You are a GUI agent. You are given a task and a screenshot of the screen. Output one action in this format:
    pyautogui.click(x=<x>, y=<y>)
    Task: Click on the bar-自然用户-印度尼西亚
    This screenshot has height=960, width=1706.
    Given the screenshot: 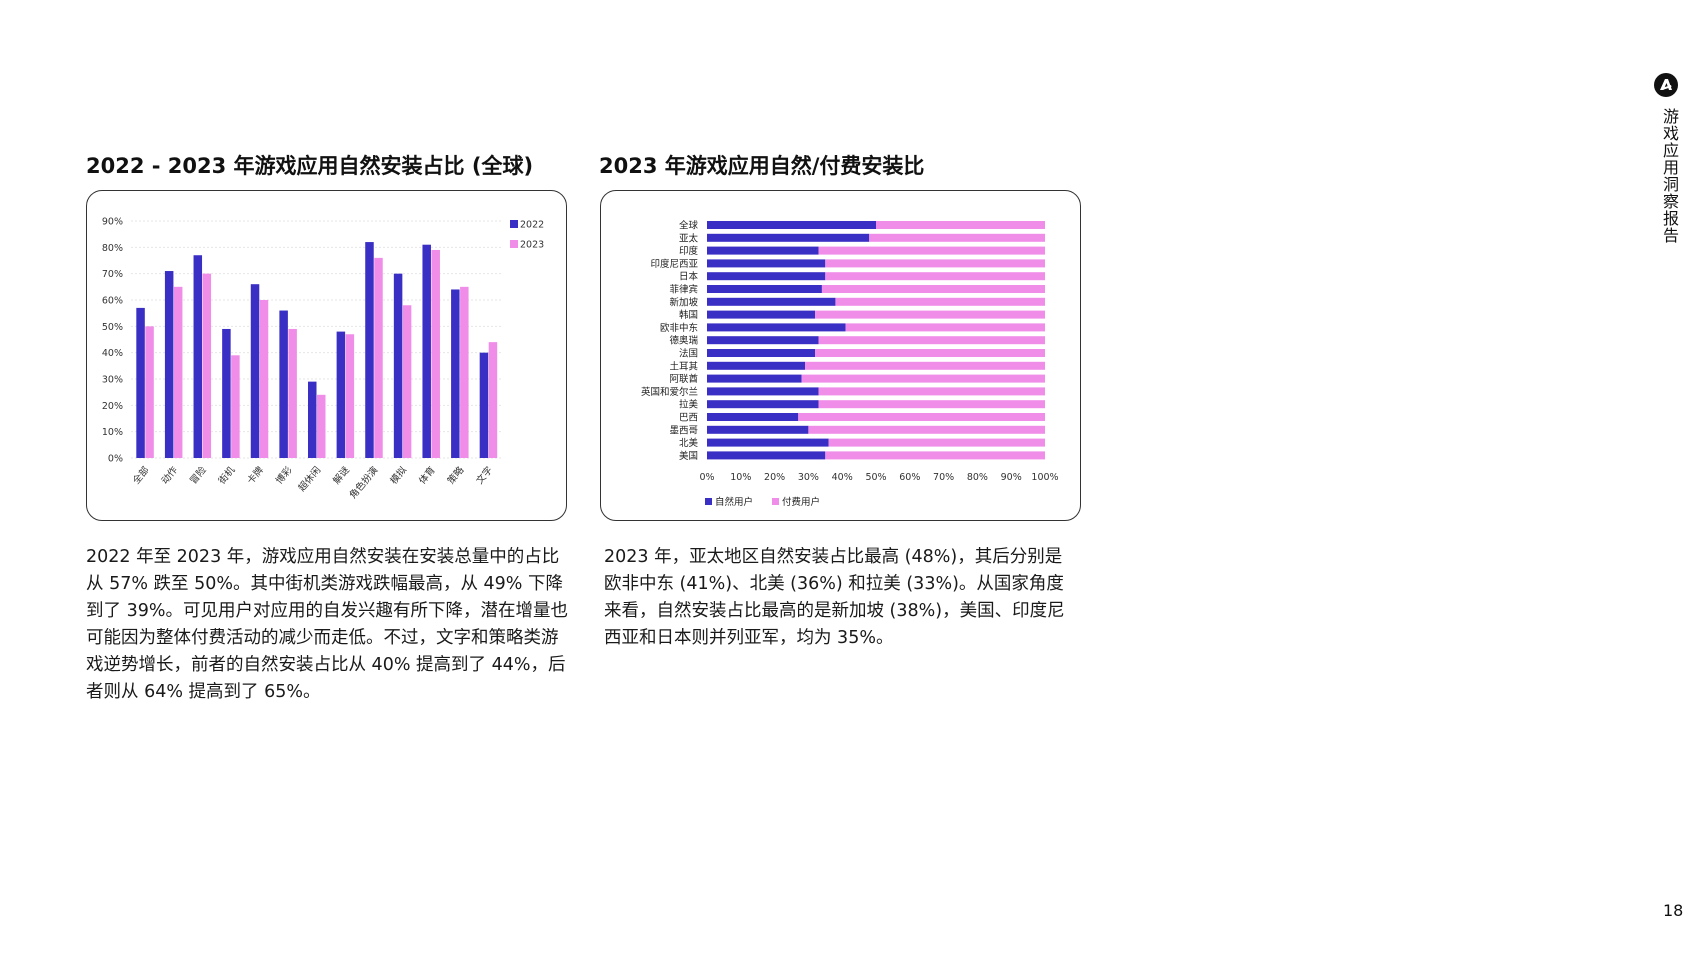 What is the action you would take?
    pyautogui.click(x=766, y=263)
    